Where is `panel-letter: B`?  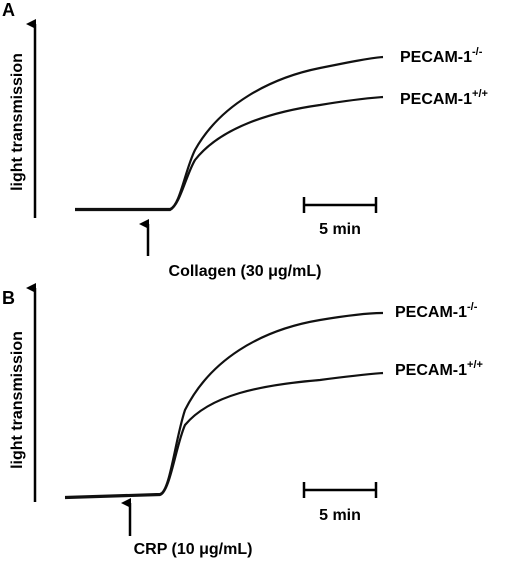 panel-letter: B is located at coordinates (8, 298).